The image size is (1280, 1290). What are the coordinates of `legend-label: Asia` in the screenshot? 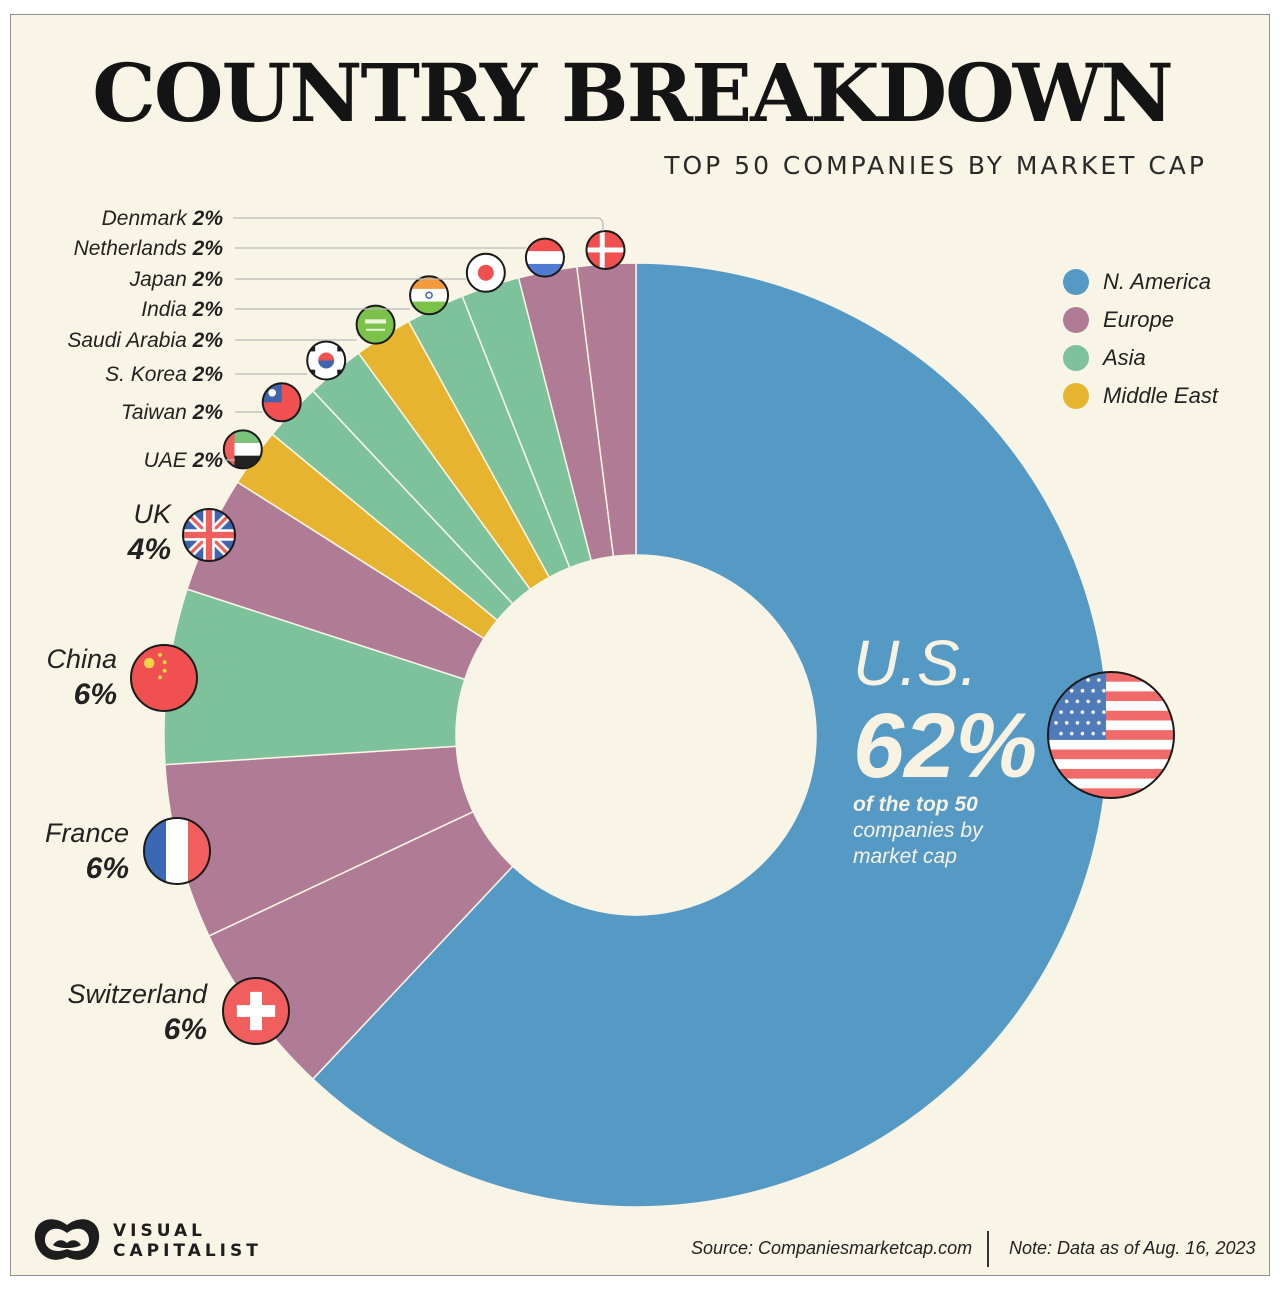 It's located at (1124, 357).